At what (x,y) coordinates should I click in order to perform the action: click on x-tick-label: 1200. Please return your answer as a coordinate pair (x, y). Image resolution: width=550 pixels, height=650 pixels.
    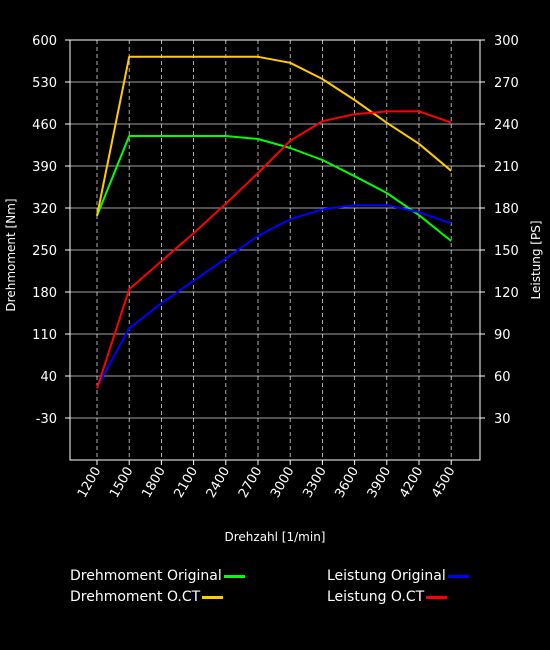
    Looking at the image, I should click on (90, 483).